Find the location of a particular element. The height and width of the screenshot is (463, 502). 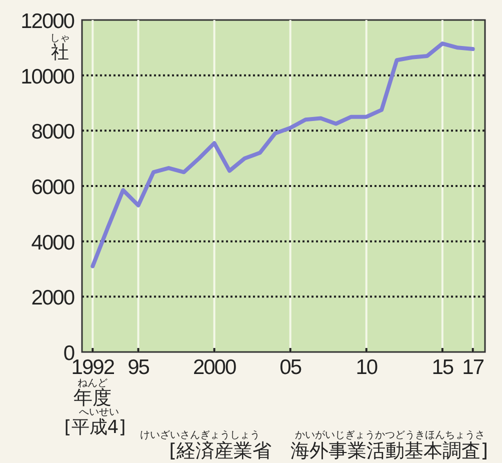

text: しゃ is located at coordinates (60, 38).